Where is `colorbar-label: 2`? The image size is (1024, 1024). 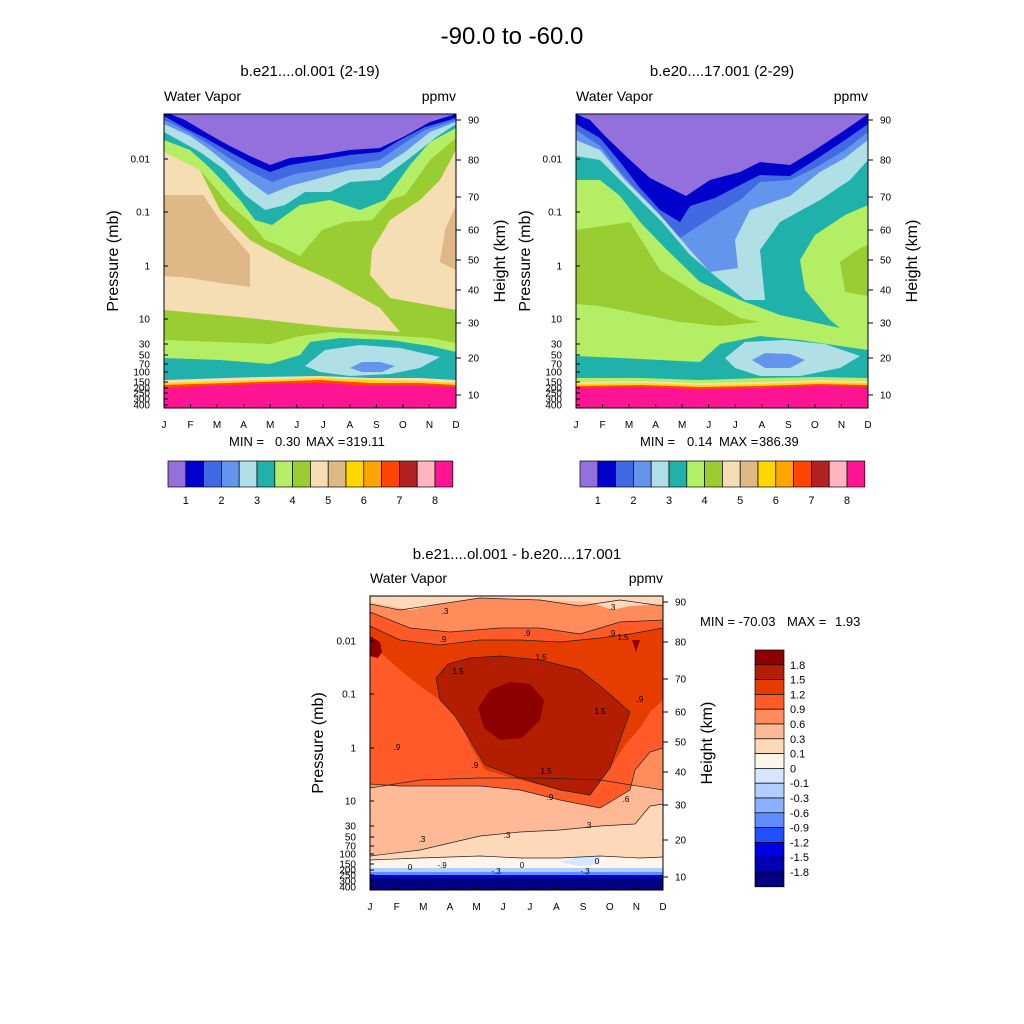
colorbar-label: 2 is located at coordinates (633, 501).